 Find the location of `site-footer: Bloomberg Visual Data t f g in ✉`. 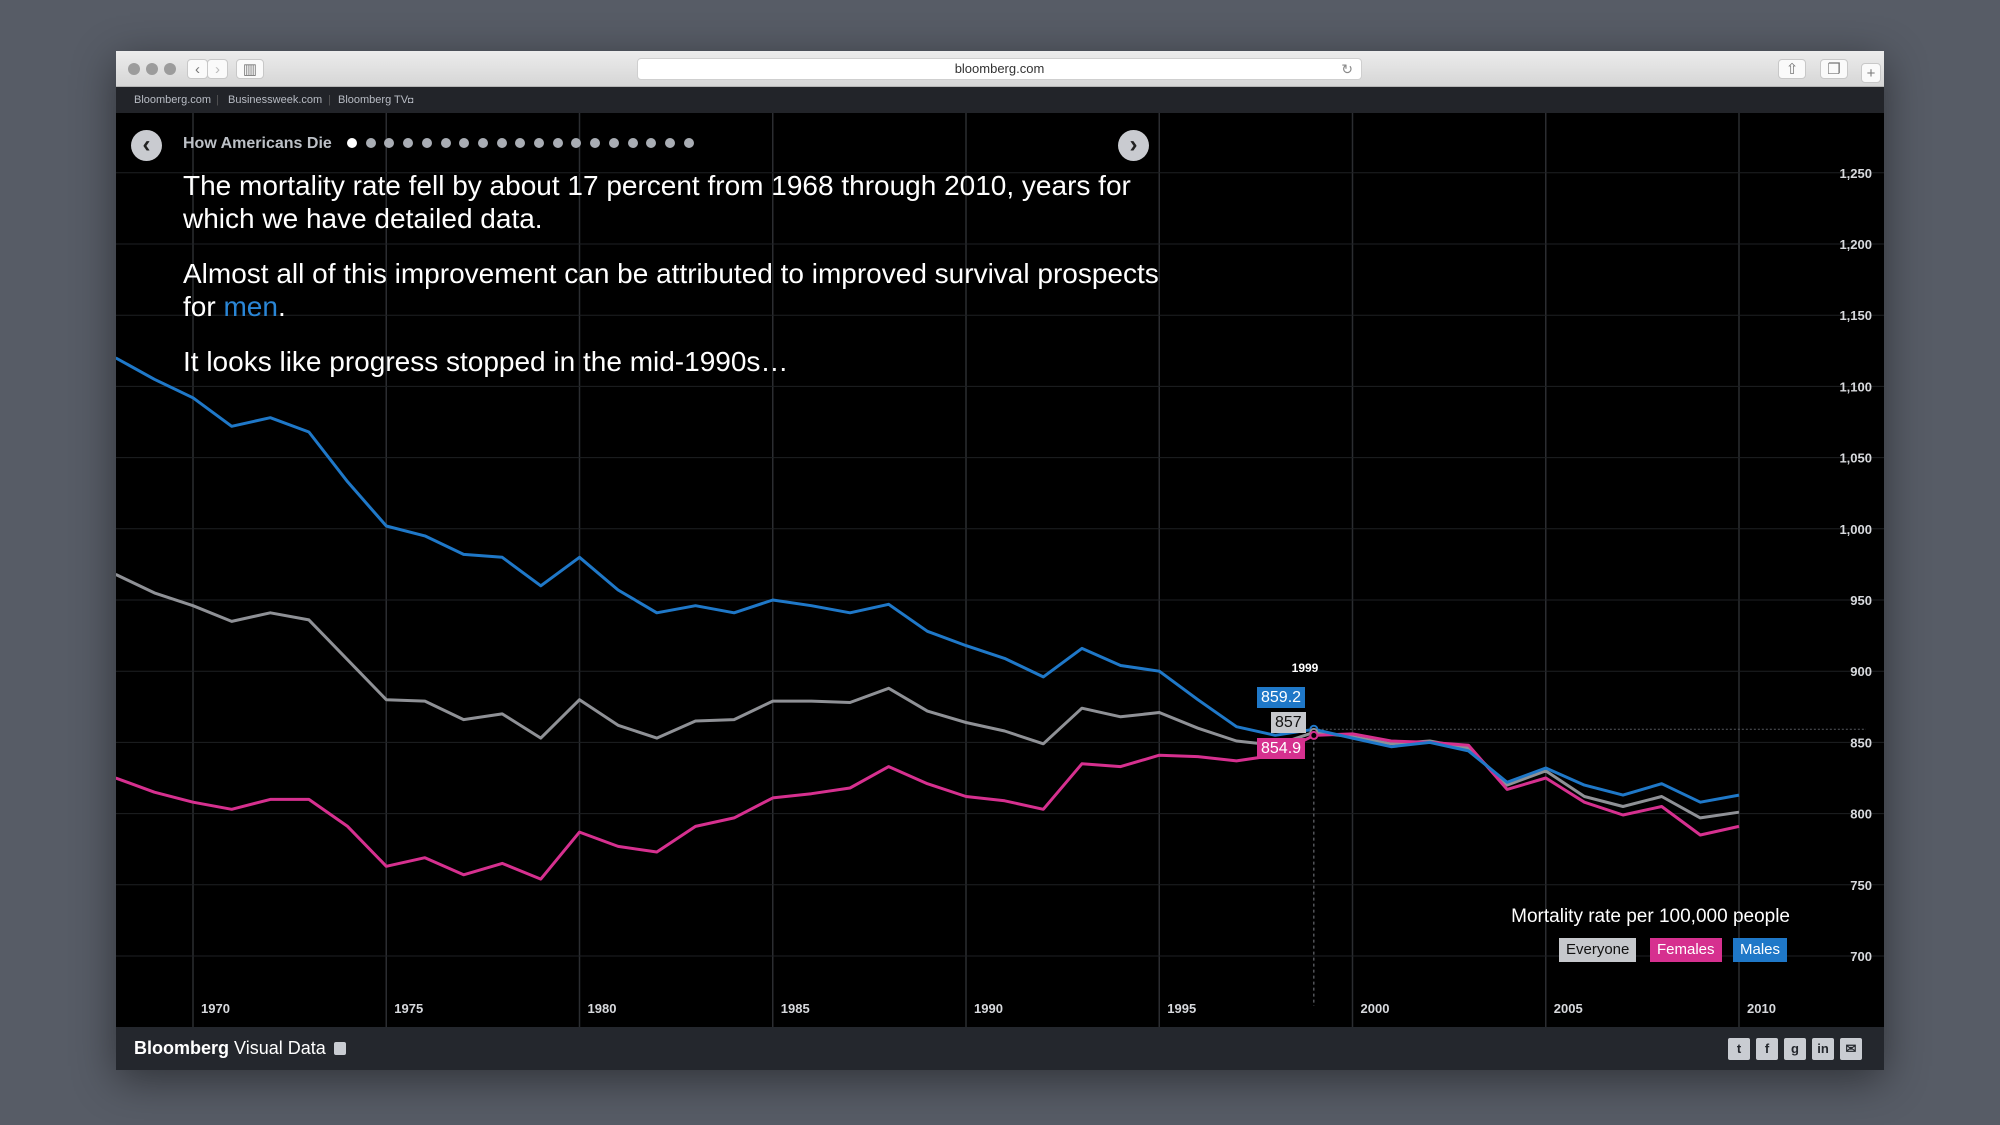

site-footer: Bloomberg Visual Data t f g in ✉ is located at coordinates (1000, 1048).